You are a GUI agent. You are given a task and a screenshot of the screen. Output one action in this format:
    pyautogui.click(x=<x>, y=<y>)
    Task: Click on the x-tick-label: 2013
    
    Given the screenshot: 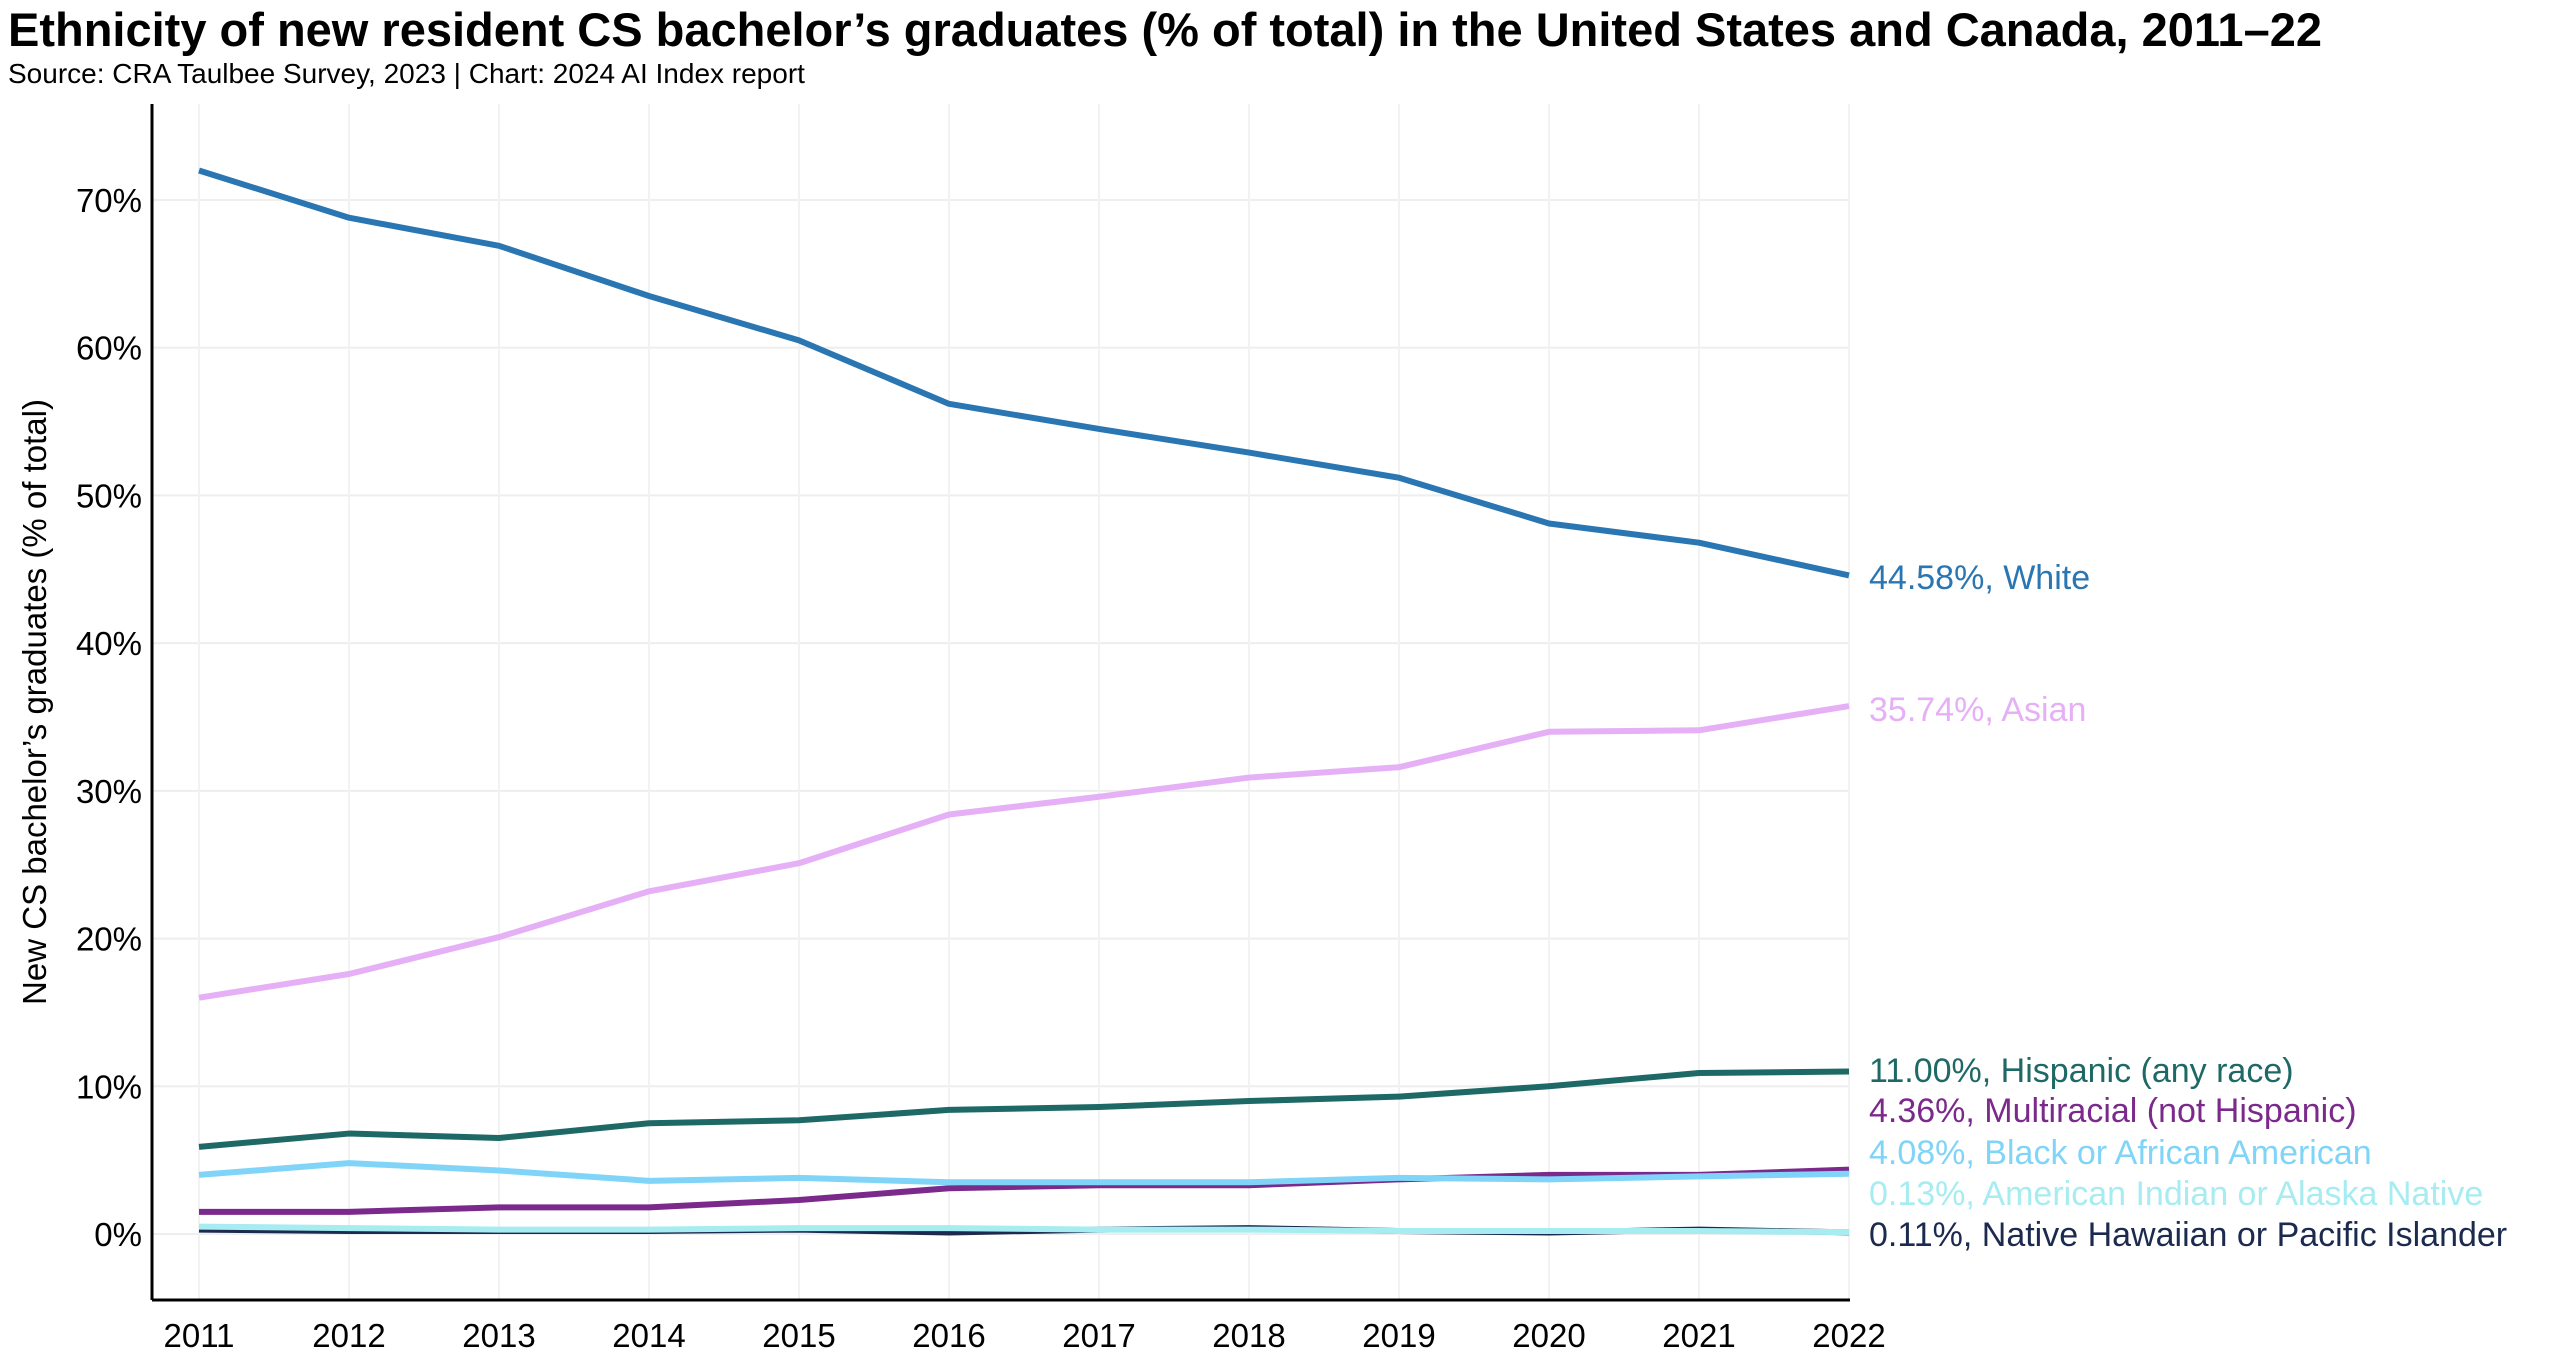 What is the action you would take?
    pyautogui.click(x=498, y=1335)
    